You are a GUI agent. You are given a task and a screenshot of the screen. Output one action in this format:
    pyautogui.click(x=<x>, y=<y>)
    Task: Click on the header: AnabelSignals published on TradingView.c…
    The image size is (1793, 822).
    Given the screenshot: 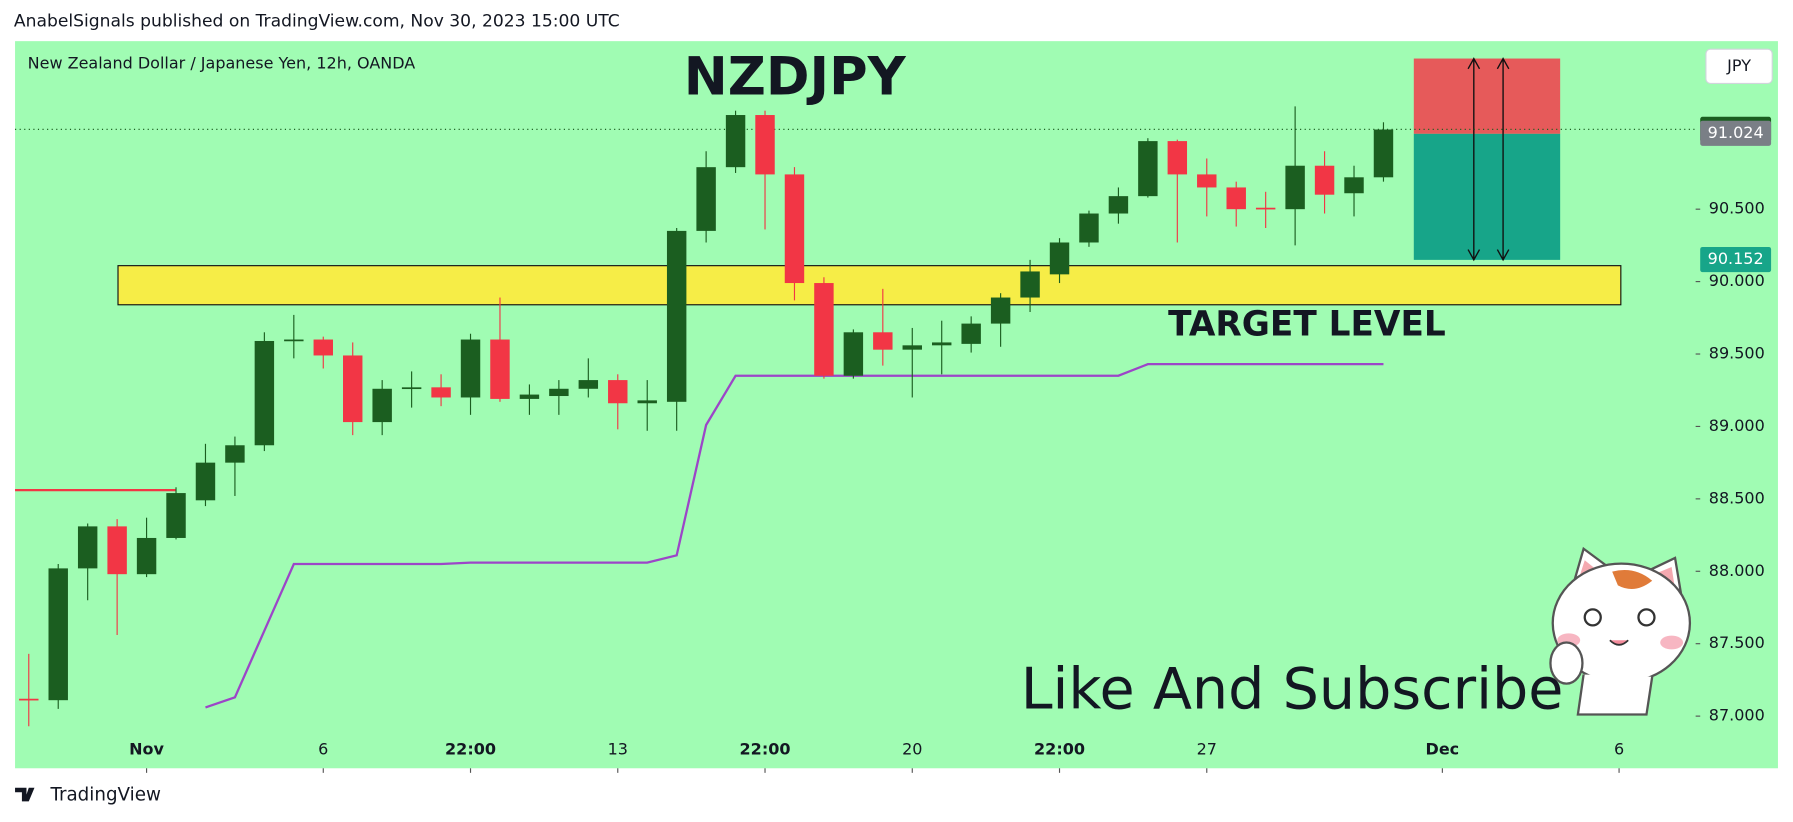 What is the action you would take?
    pyautogui.click(x=317, y=22)
    